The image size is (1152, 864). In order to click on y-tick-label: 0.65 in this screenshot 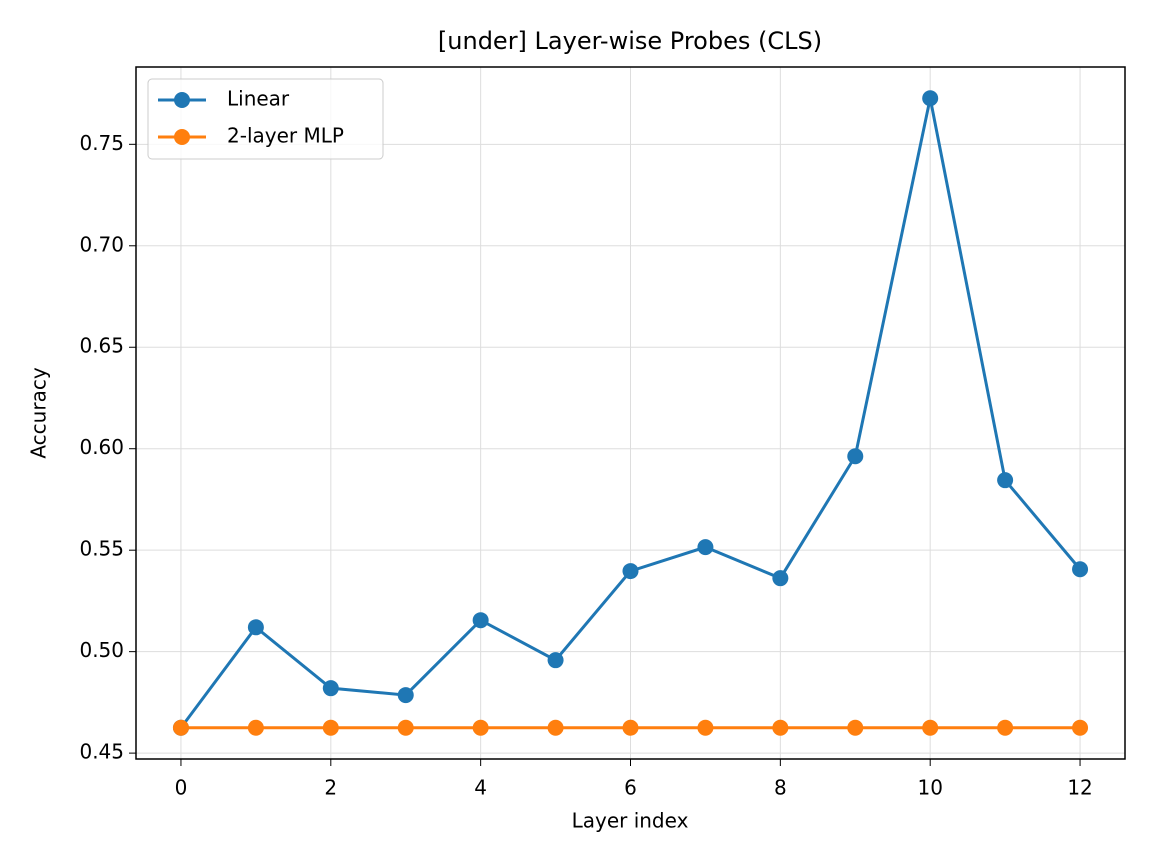, I will do `click(101, 346)`.